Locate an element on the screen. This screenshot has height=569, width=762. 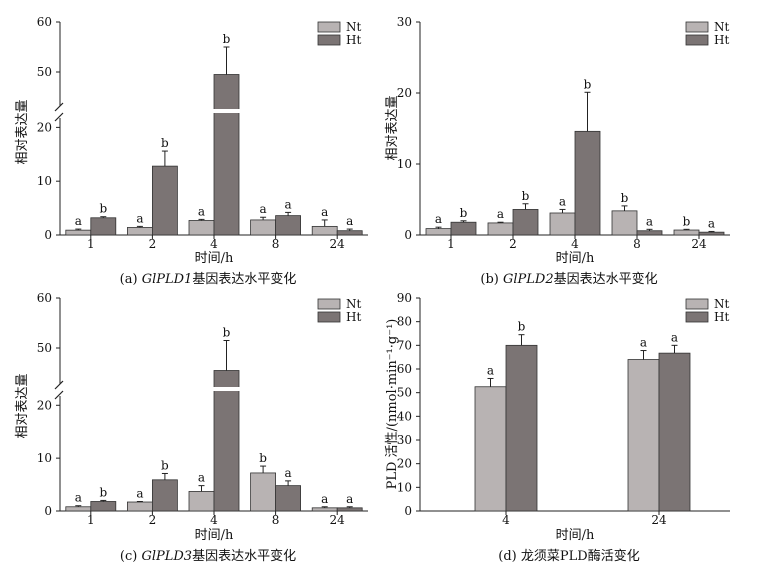
caption-gene: GlPLD1 is located at coordinates (167, 279).